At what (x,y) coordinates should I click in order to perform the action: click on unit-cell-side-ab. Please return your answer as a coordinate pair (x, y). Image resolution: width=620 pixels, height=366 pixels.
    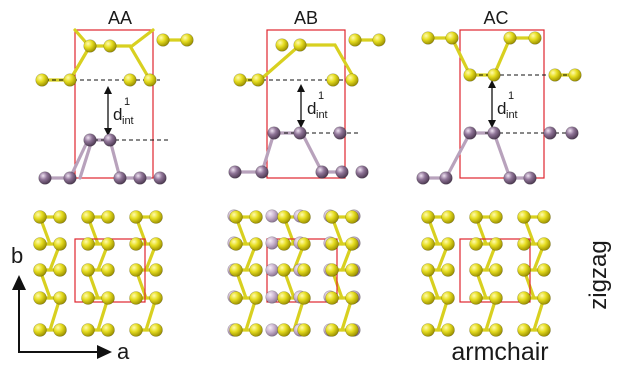
    Looking at the image, I should click on (306, 104).